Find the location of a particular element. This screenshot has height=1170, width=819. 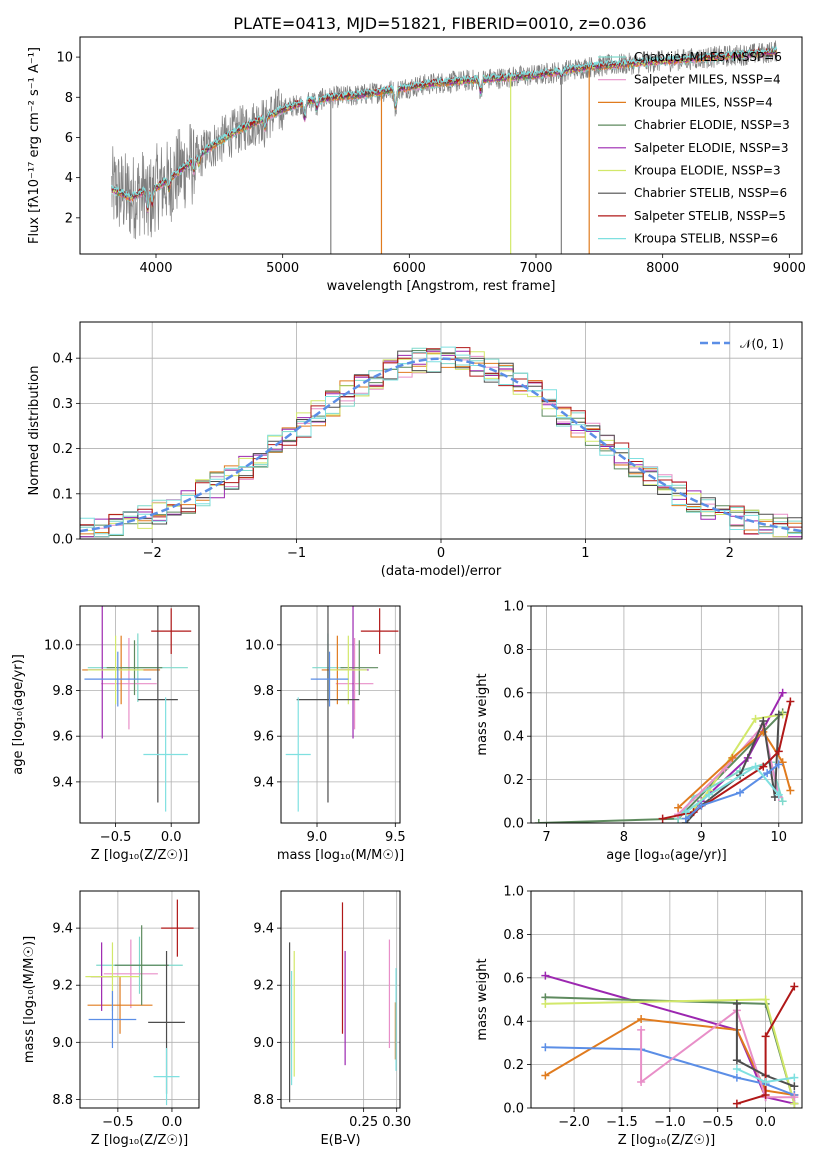

y-tick-label: 9.6 is located at coordinates (62, 737).